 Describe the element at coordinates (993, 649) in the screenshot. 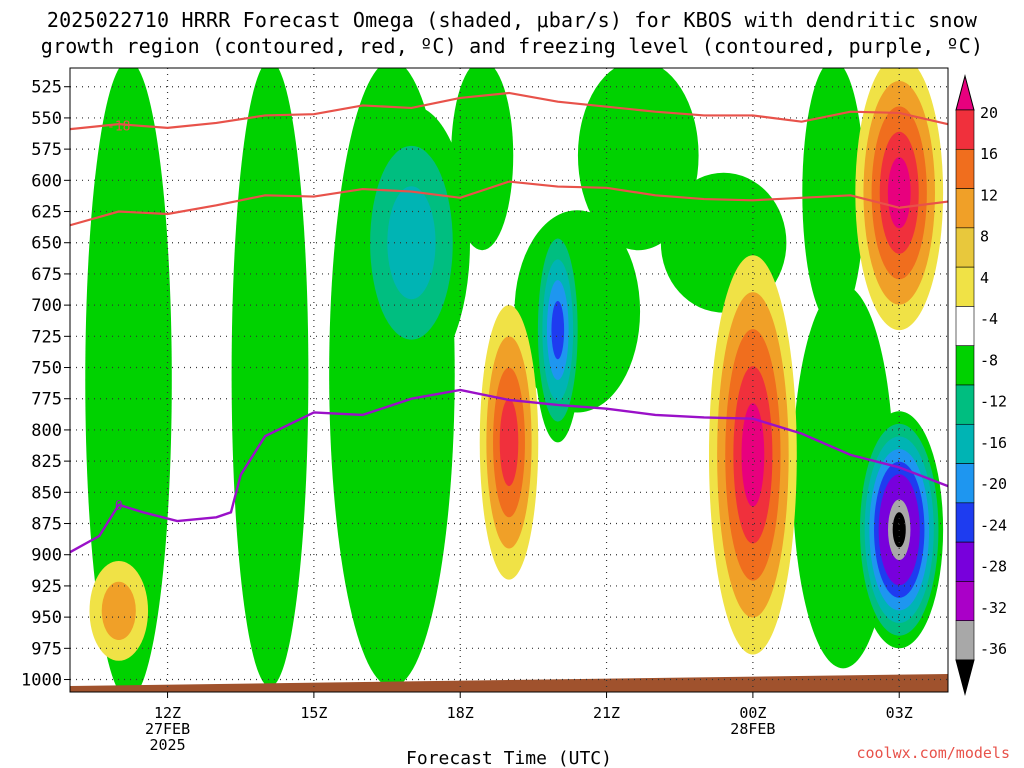

I see `colorbar-label-13: -36` at that location.